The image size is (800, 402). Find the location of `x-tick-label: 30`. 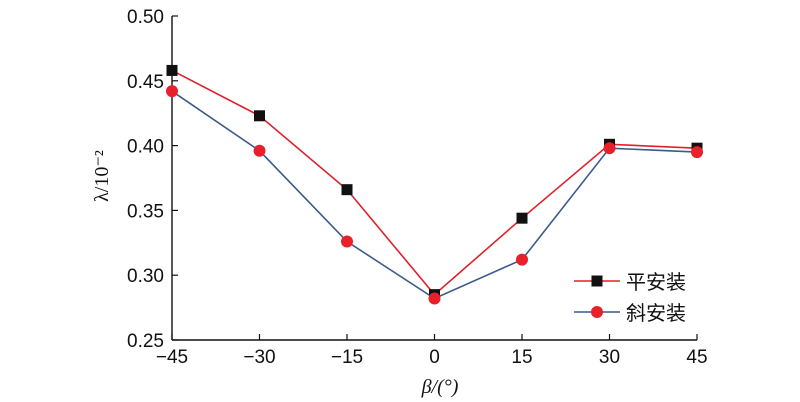

x-tick-label: 30 is located at coordinates (609, 357).